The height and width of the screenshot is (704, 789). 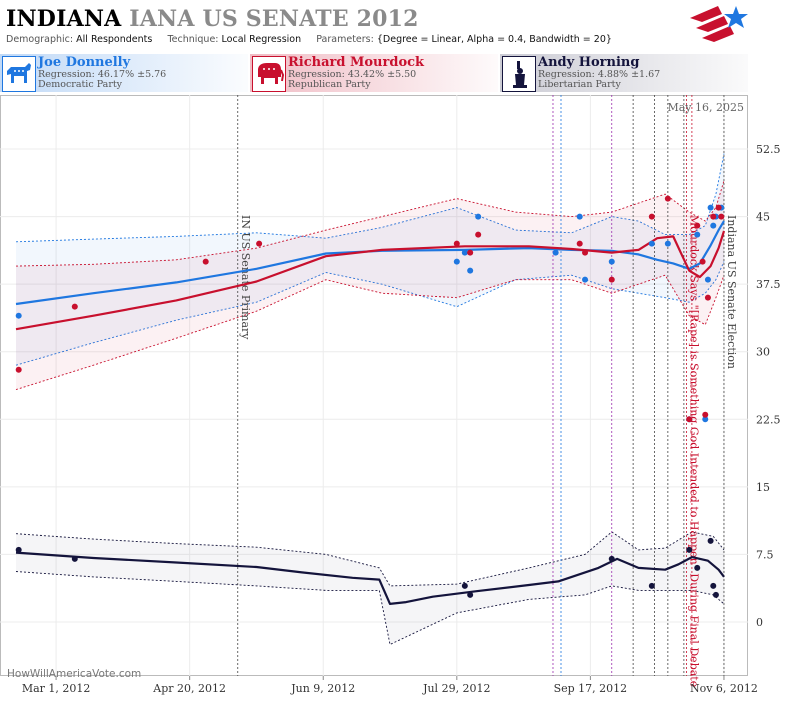 I want to click on liberty-icon, so click(x=519, y=74).